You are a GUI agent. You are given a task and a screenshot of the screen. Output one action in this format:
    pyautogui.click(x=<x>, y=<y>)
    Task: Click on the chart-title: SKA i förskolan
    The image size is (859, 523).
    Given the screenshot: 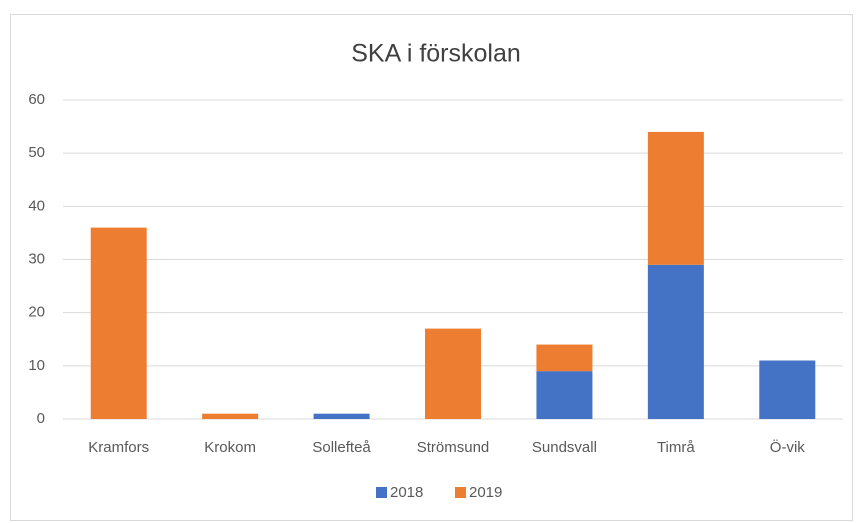 What is the action you would take?
    pyautogui.click(x=436, y=54)
    